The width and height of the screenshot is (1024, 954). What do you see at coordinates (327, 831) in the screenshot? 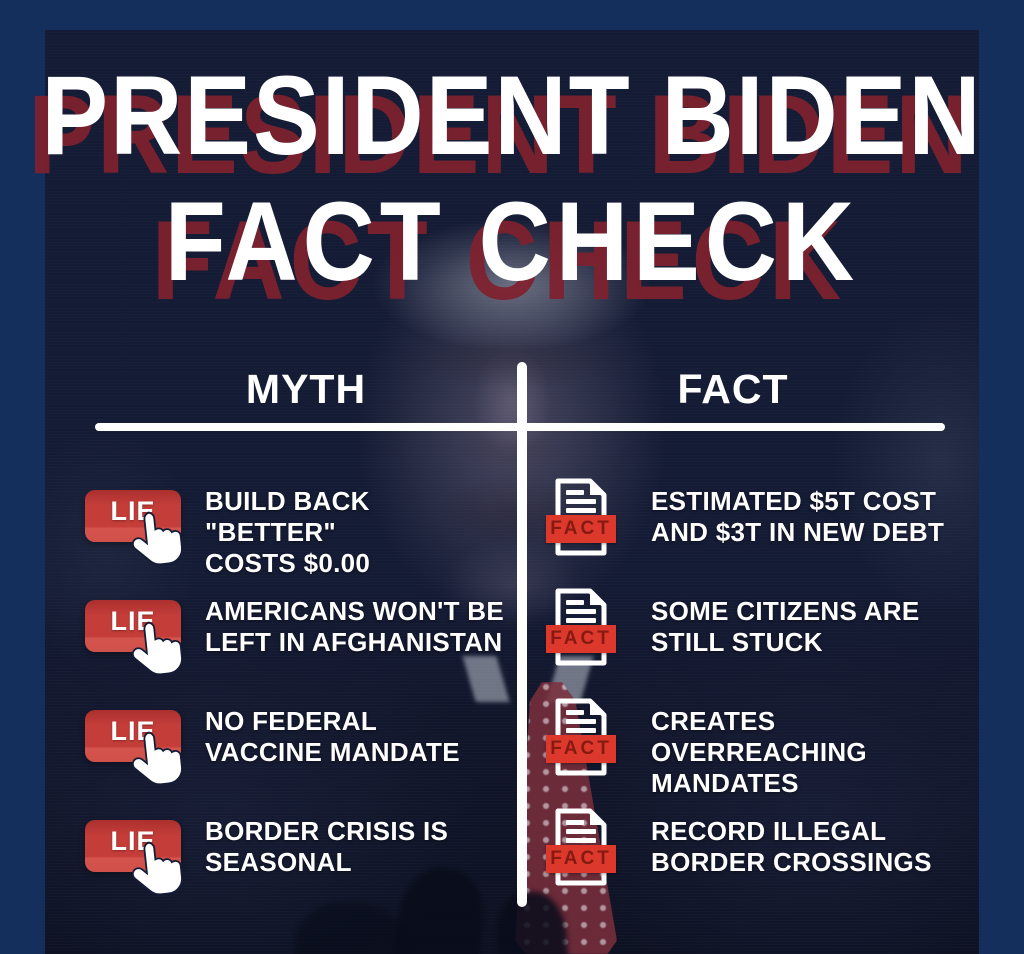
I see `myth-text-line-1: BORDER CRISIS IS` at bounding box center [327, 831].